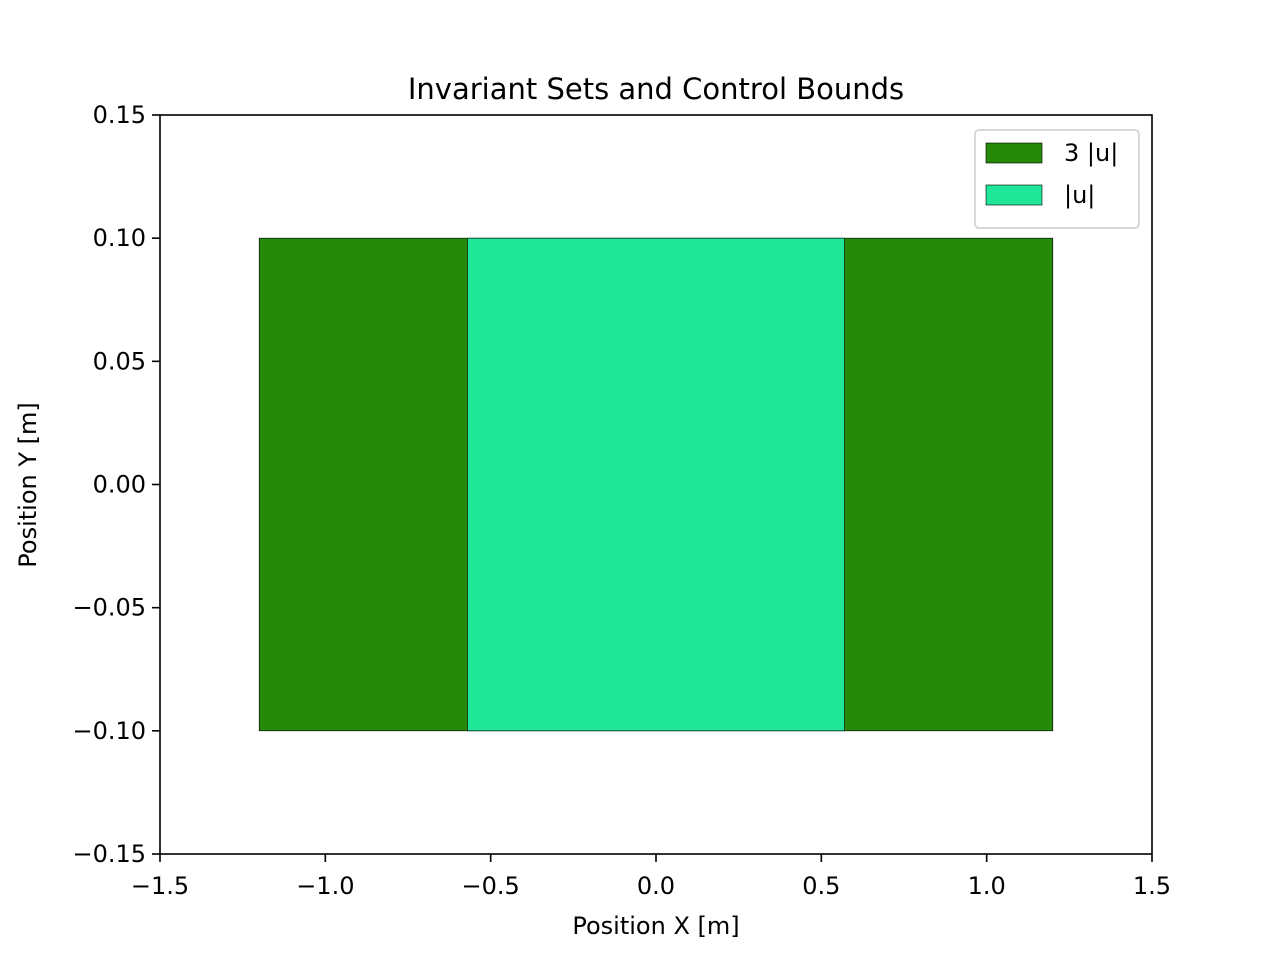 This screenshot has width=1280, height=960. Describe the element at coordinates (1079, 195) in the screenshot. I see `legend-label: |u|` at that location.